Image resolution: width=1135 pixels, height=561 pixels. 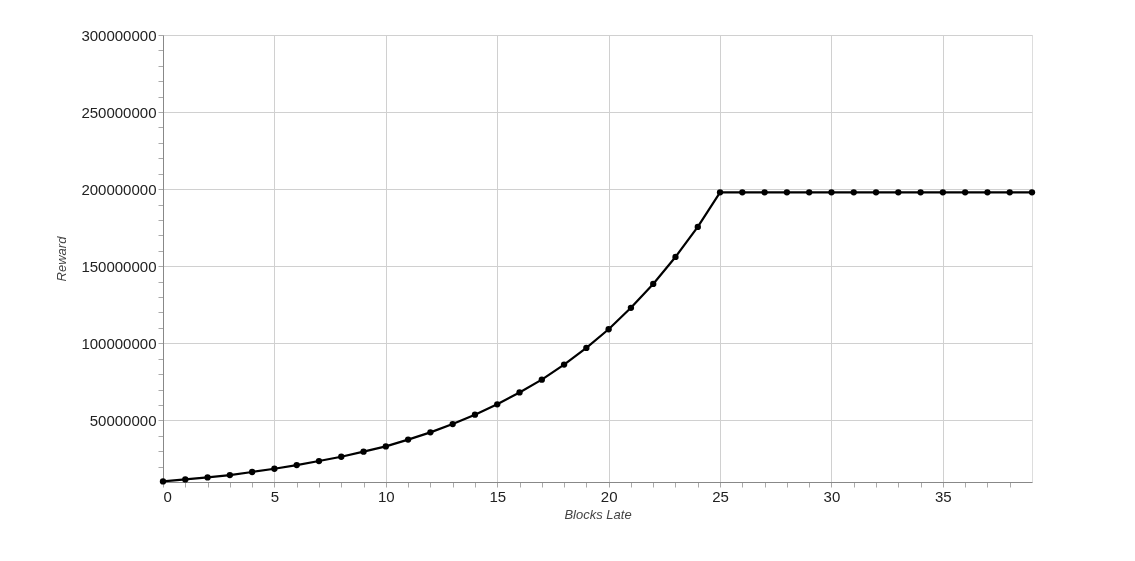 What do you see at coordinates (720, 496) in the screenshot?
I see `x-tick-label: 25` at bounding box center [720, 496].